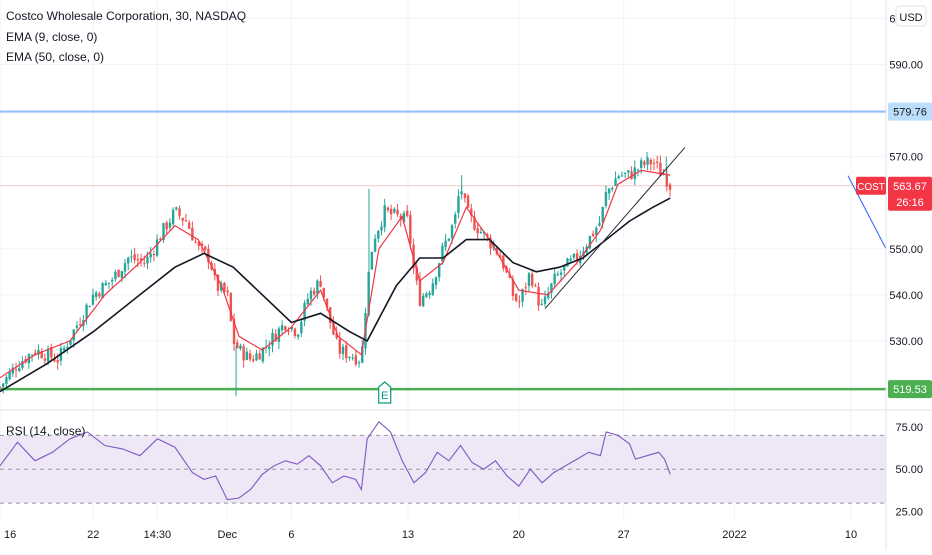 The width and height of the screenshot is (932, 555). I want to click on earnings-icon, so click(385, 392).